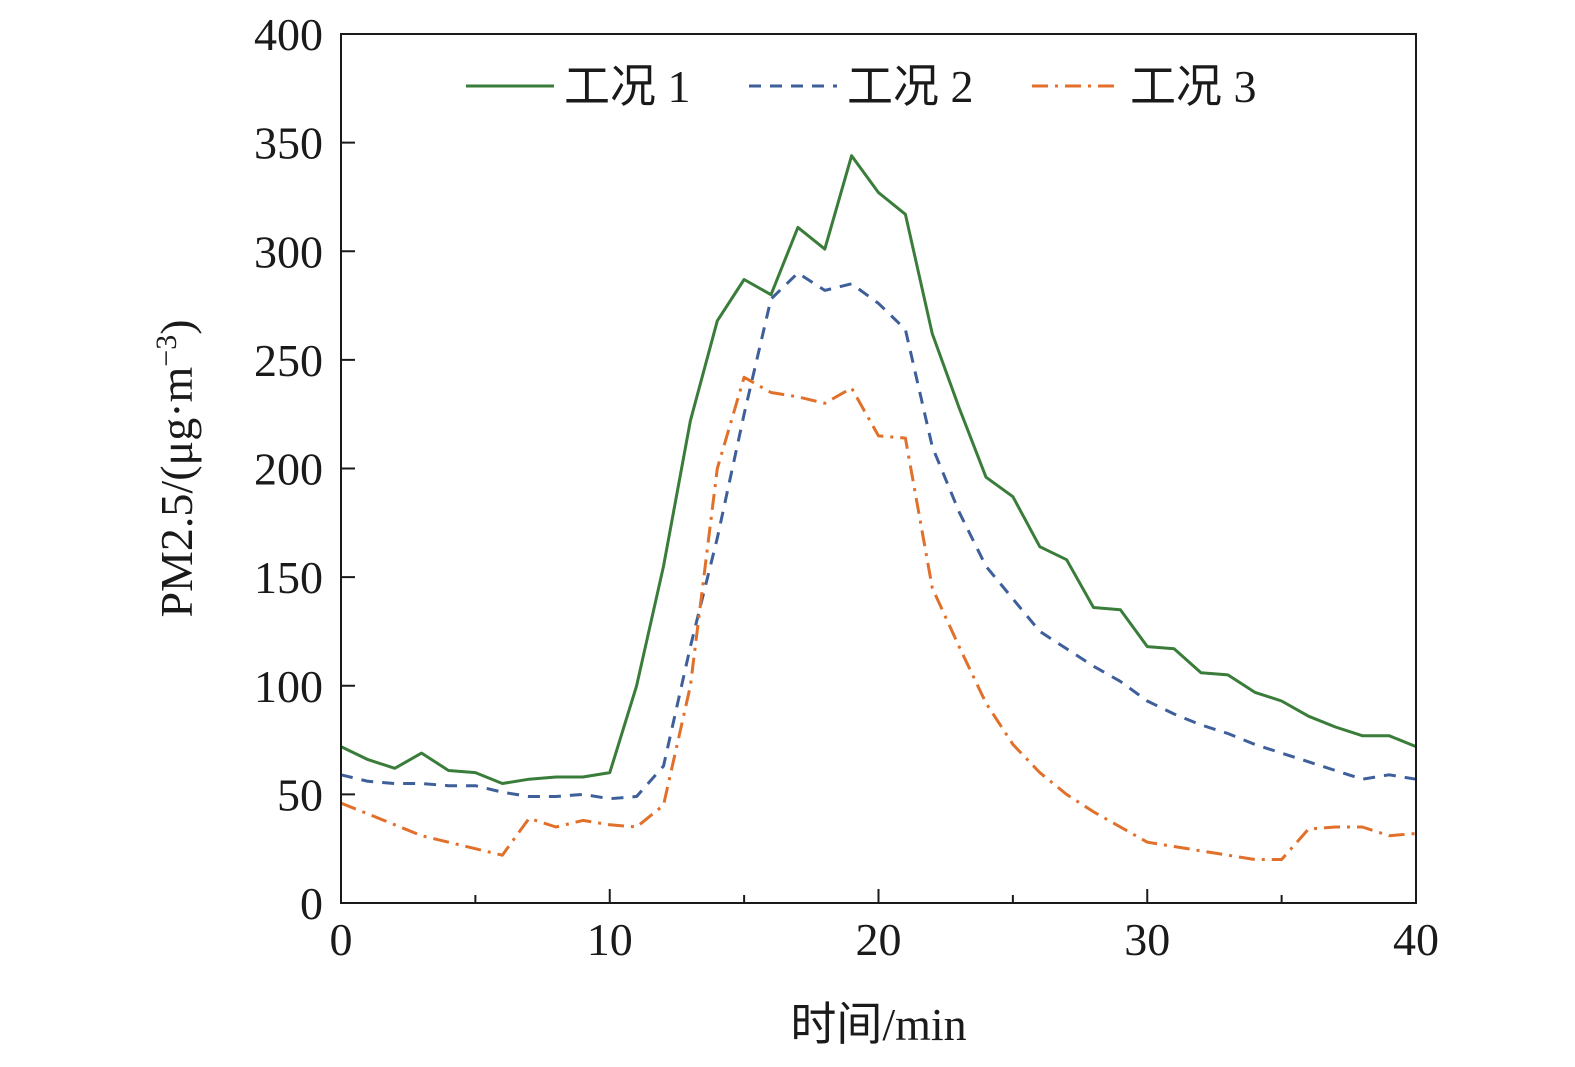 Image resolution: width=1575 pixels, height=1067 pixels. Describe the element at coordinates (288, 360) in the screenshot. I see `y-tick-label: 250` at that location.